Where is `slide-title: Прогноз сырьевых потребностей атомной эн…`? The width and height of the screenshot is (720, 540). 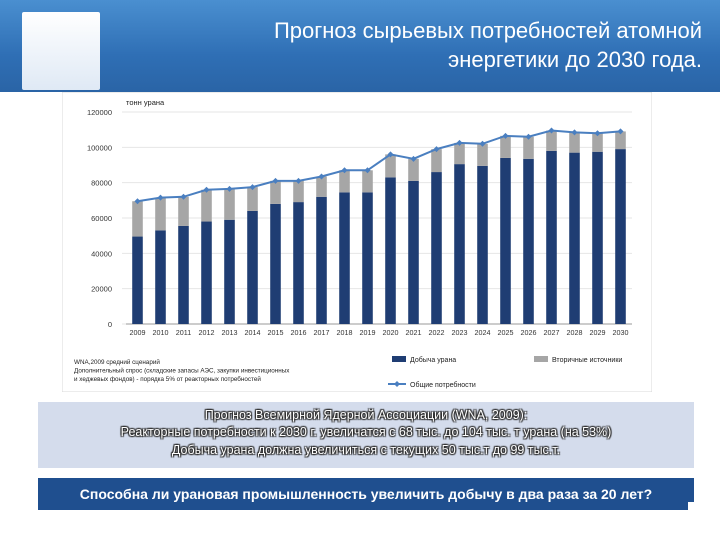 slide-title: Прогноз сырьевых потребностей атомной эн… is located at coordinates (442, 45).